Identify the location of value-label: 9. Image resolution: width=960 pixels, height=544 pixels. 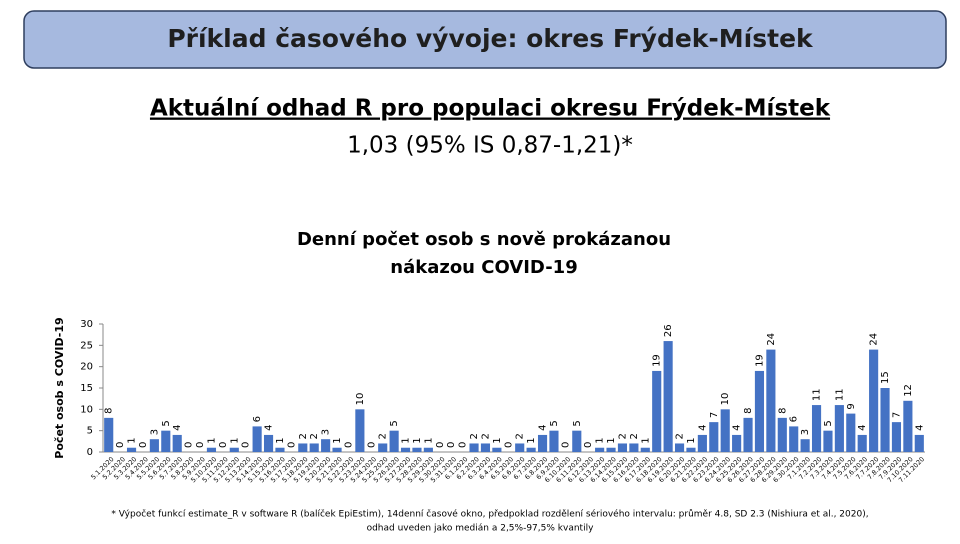
(851, 406).